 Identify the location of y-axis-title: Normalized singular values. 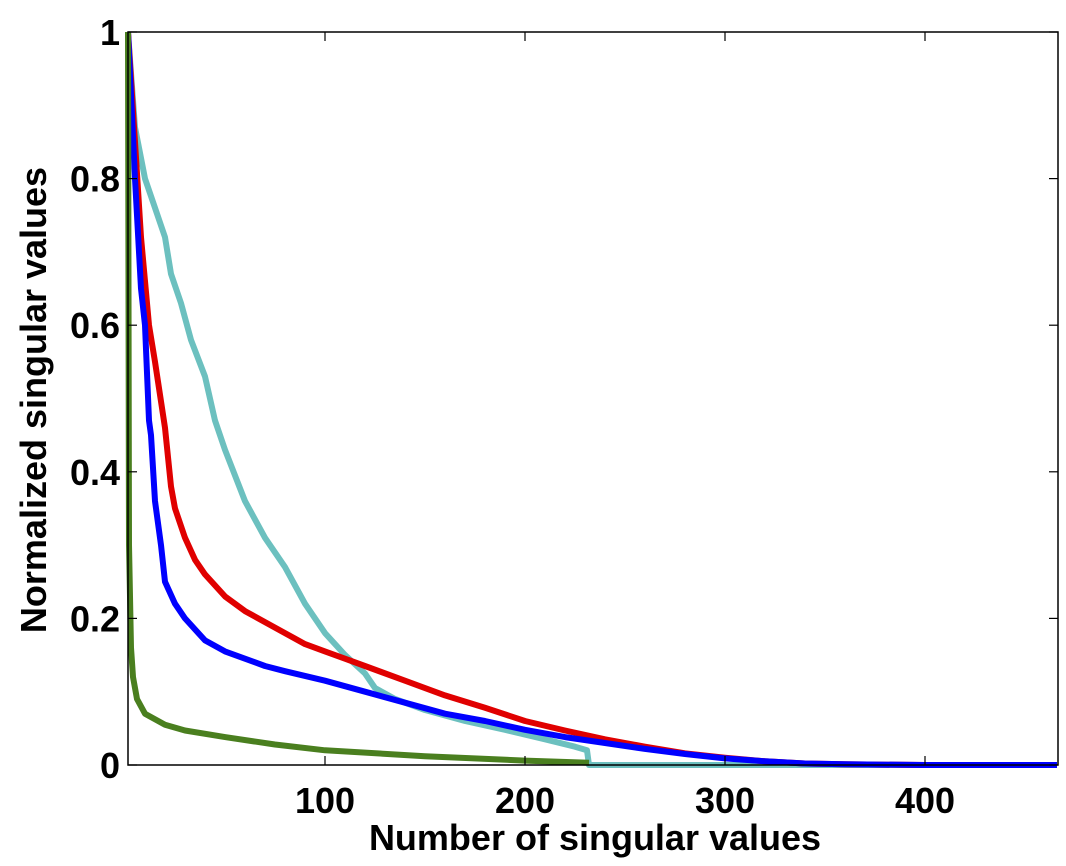
(33, 400).